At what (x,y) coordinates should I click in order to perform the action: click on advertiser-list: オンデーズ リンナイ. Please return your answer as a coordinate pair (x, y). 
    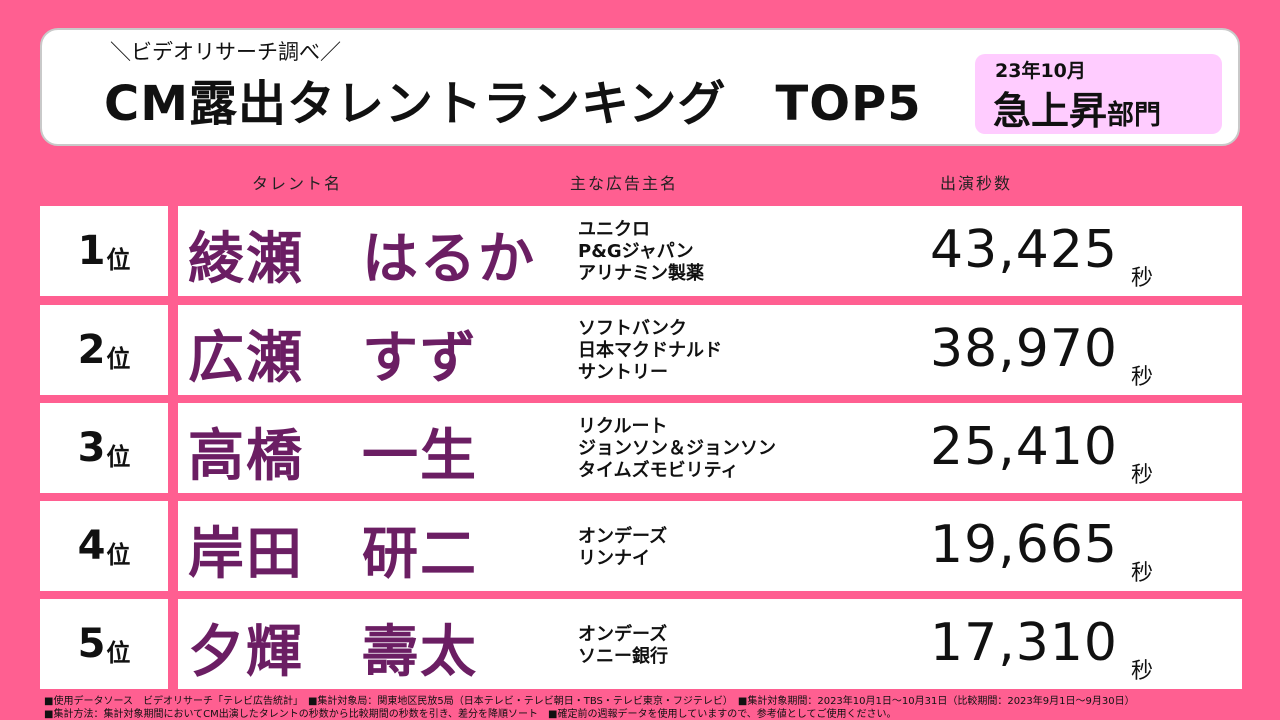
    Looking at the image, I should click on (622, 548).